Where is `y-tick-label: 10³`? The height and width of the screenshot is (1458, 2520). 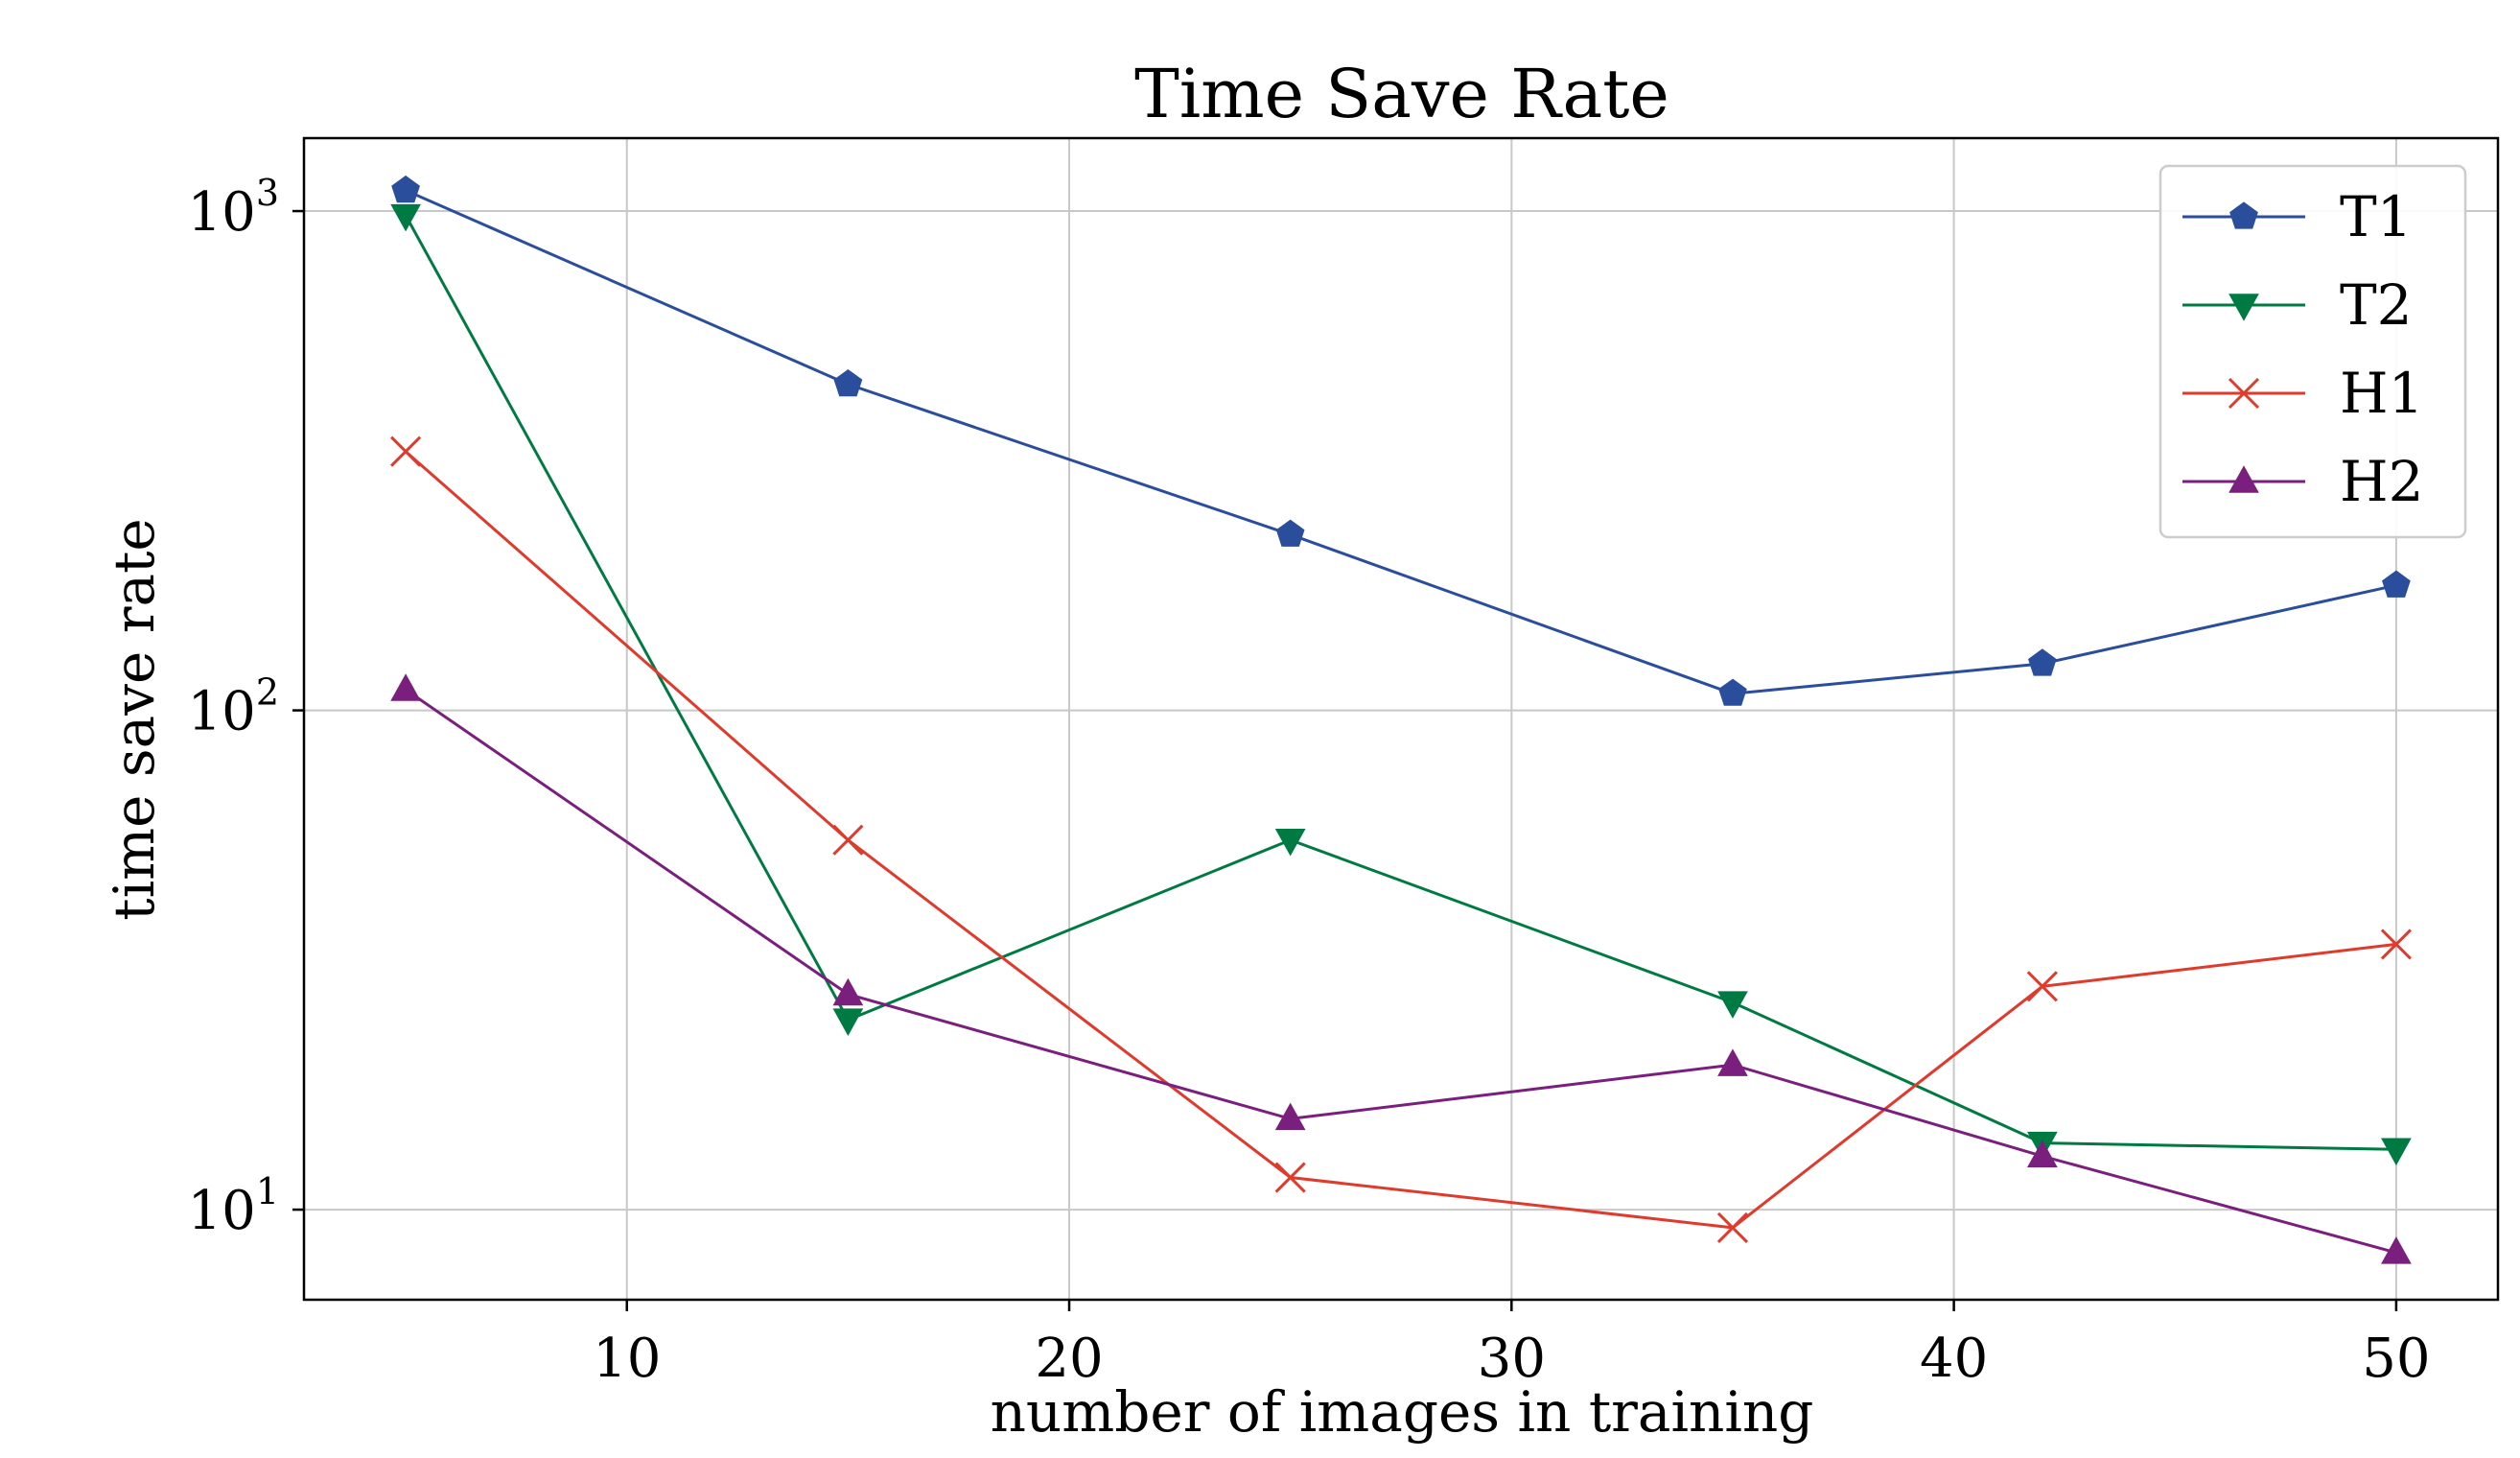 y-tick-label: 10³ is located at coordinates (233, 208).